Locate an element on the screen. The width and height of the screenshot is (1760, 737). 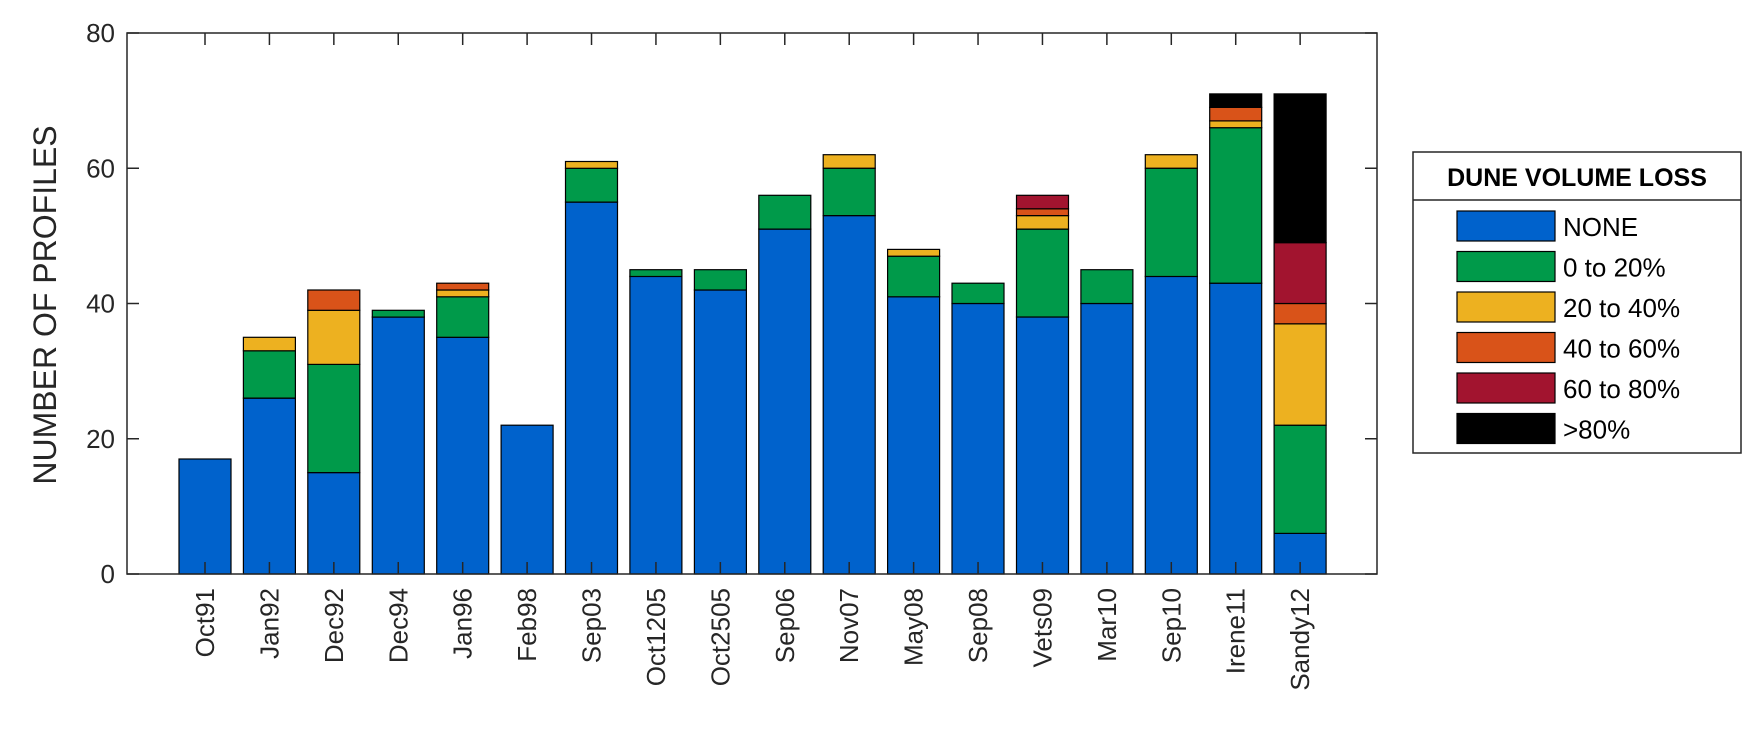
x-tick-label: Vets09 is located at coordinates (1042, 628).